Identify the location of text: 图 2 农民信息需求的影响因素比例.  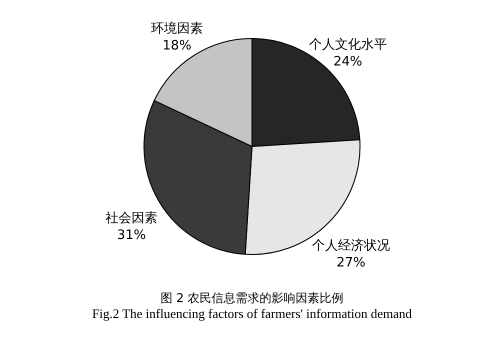
(252, 298).